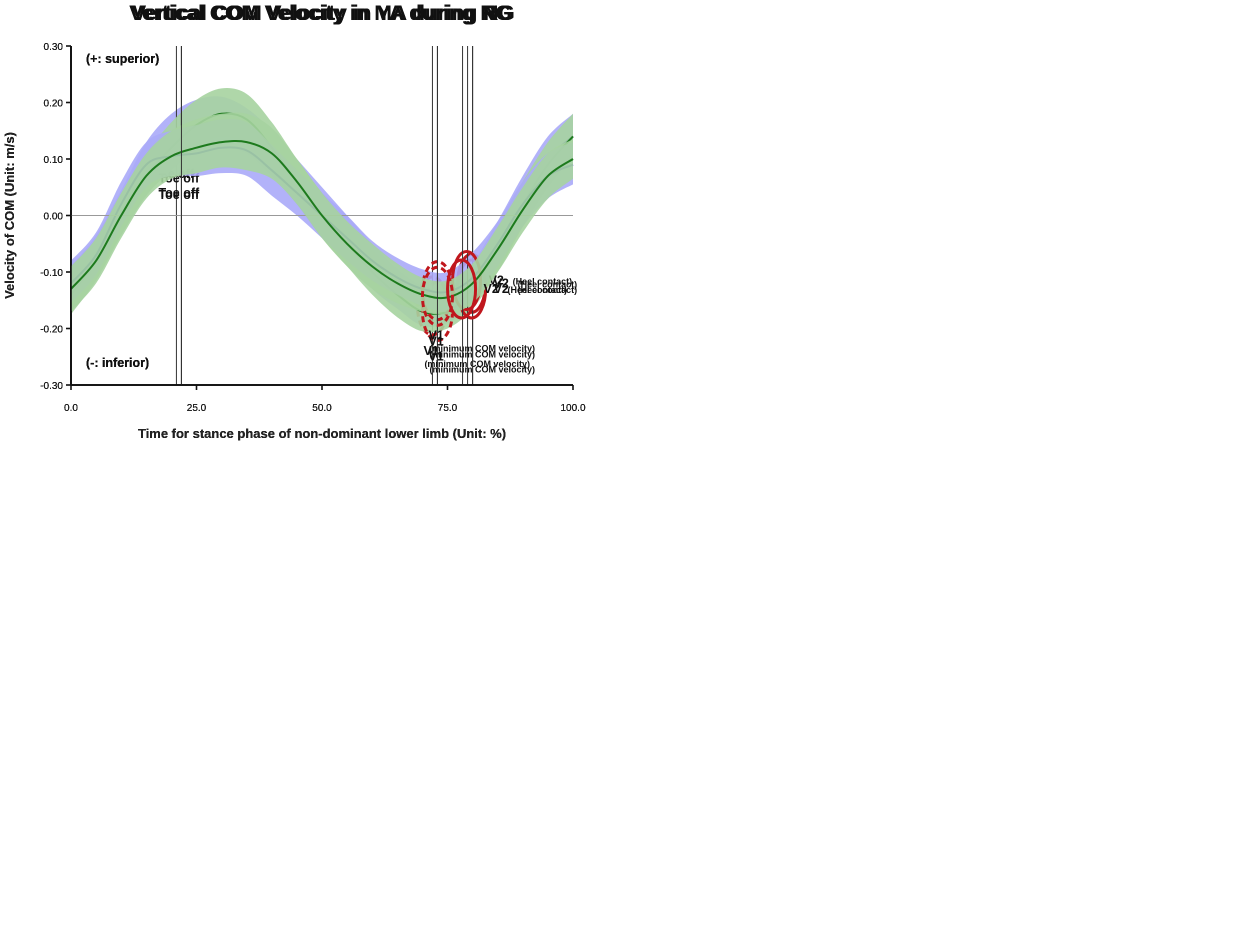 The height and width of the screenshot is (945, 1234). Describe the element at coordinates (117, 363) in the screenshot. I see `inferior-note: (-: inferior)` at that location.